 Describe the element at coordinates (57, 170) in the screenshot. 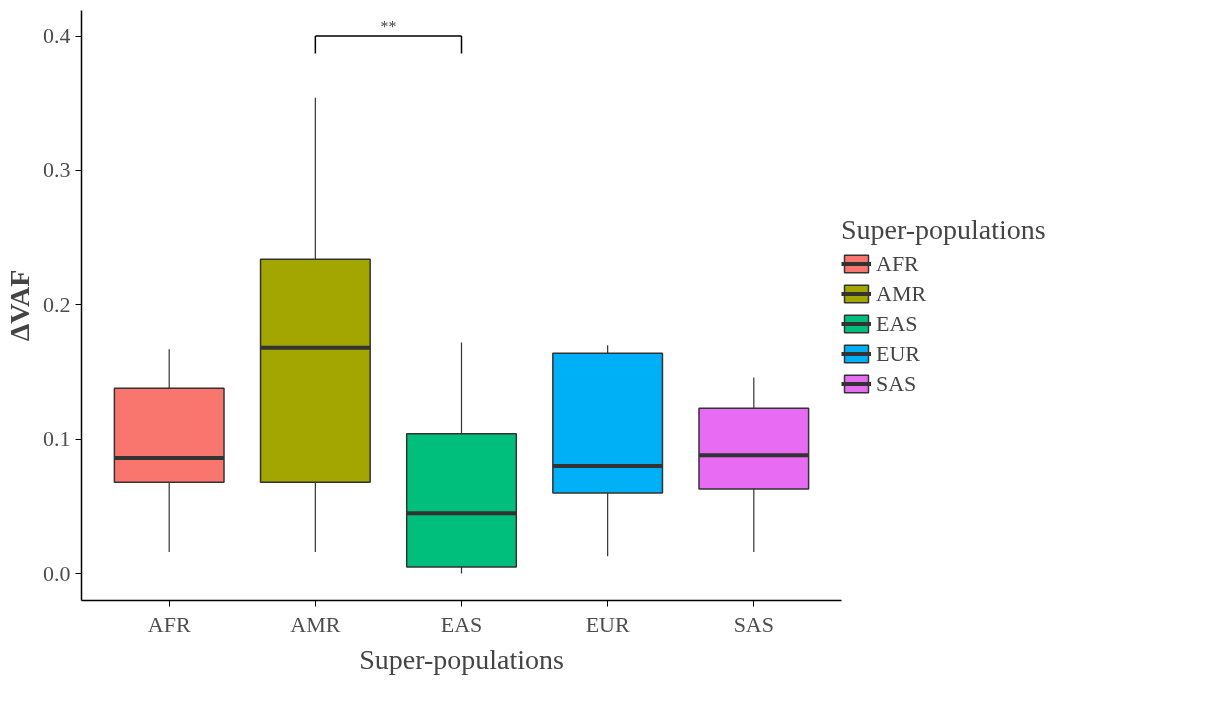

I see `y-tick-label: 0.3` at that location.